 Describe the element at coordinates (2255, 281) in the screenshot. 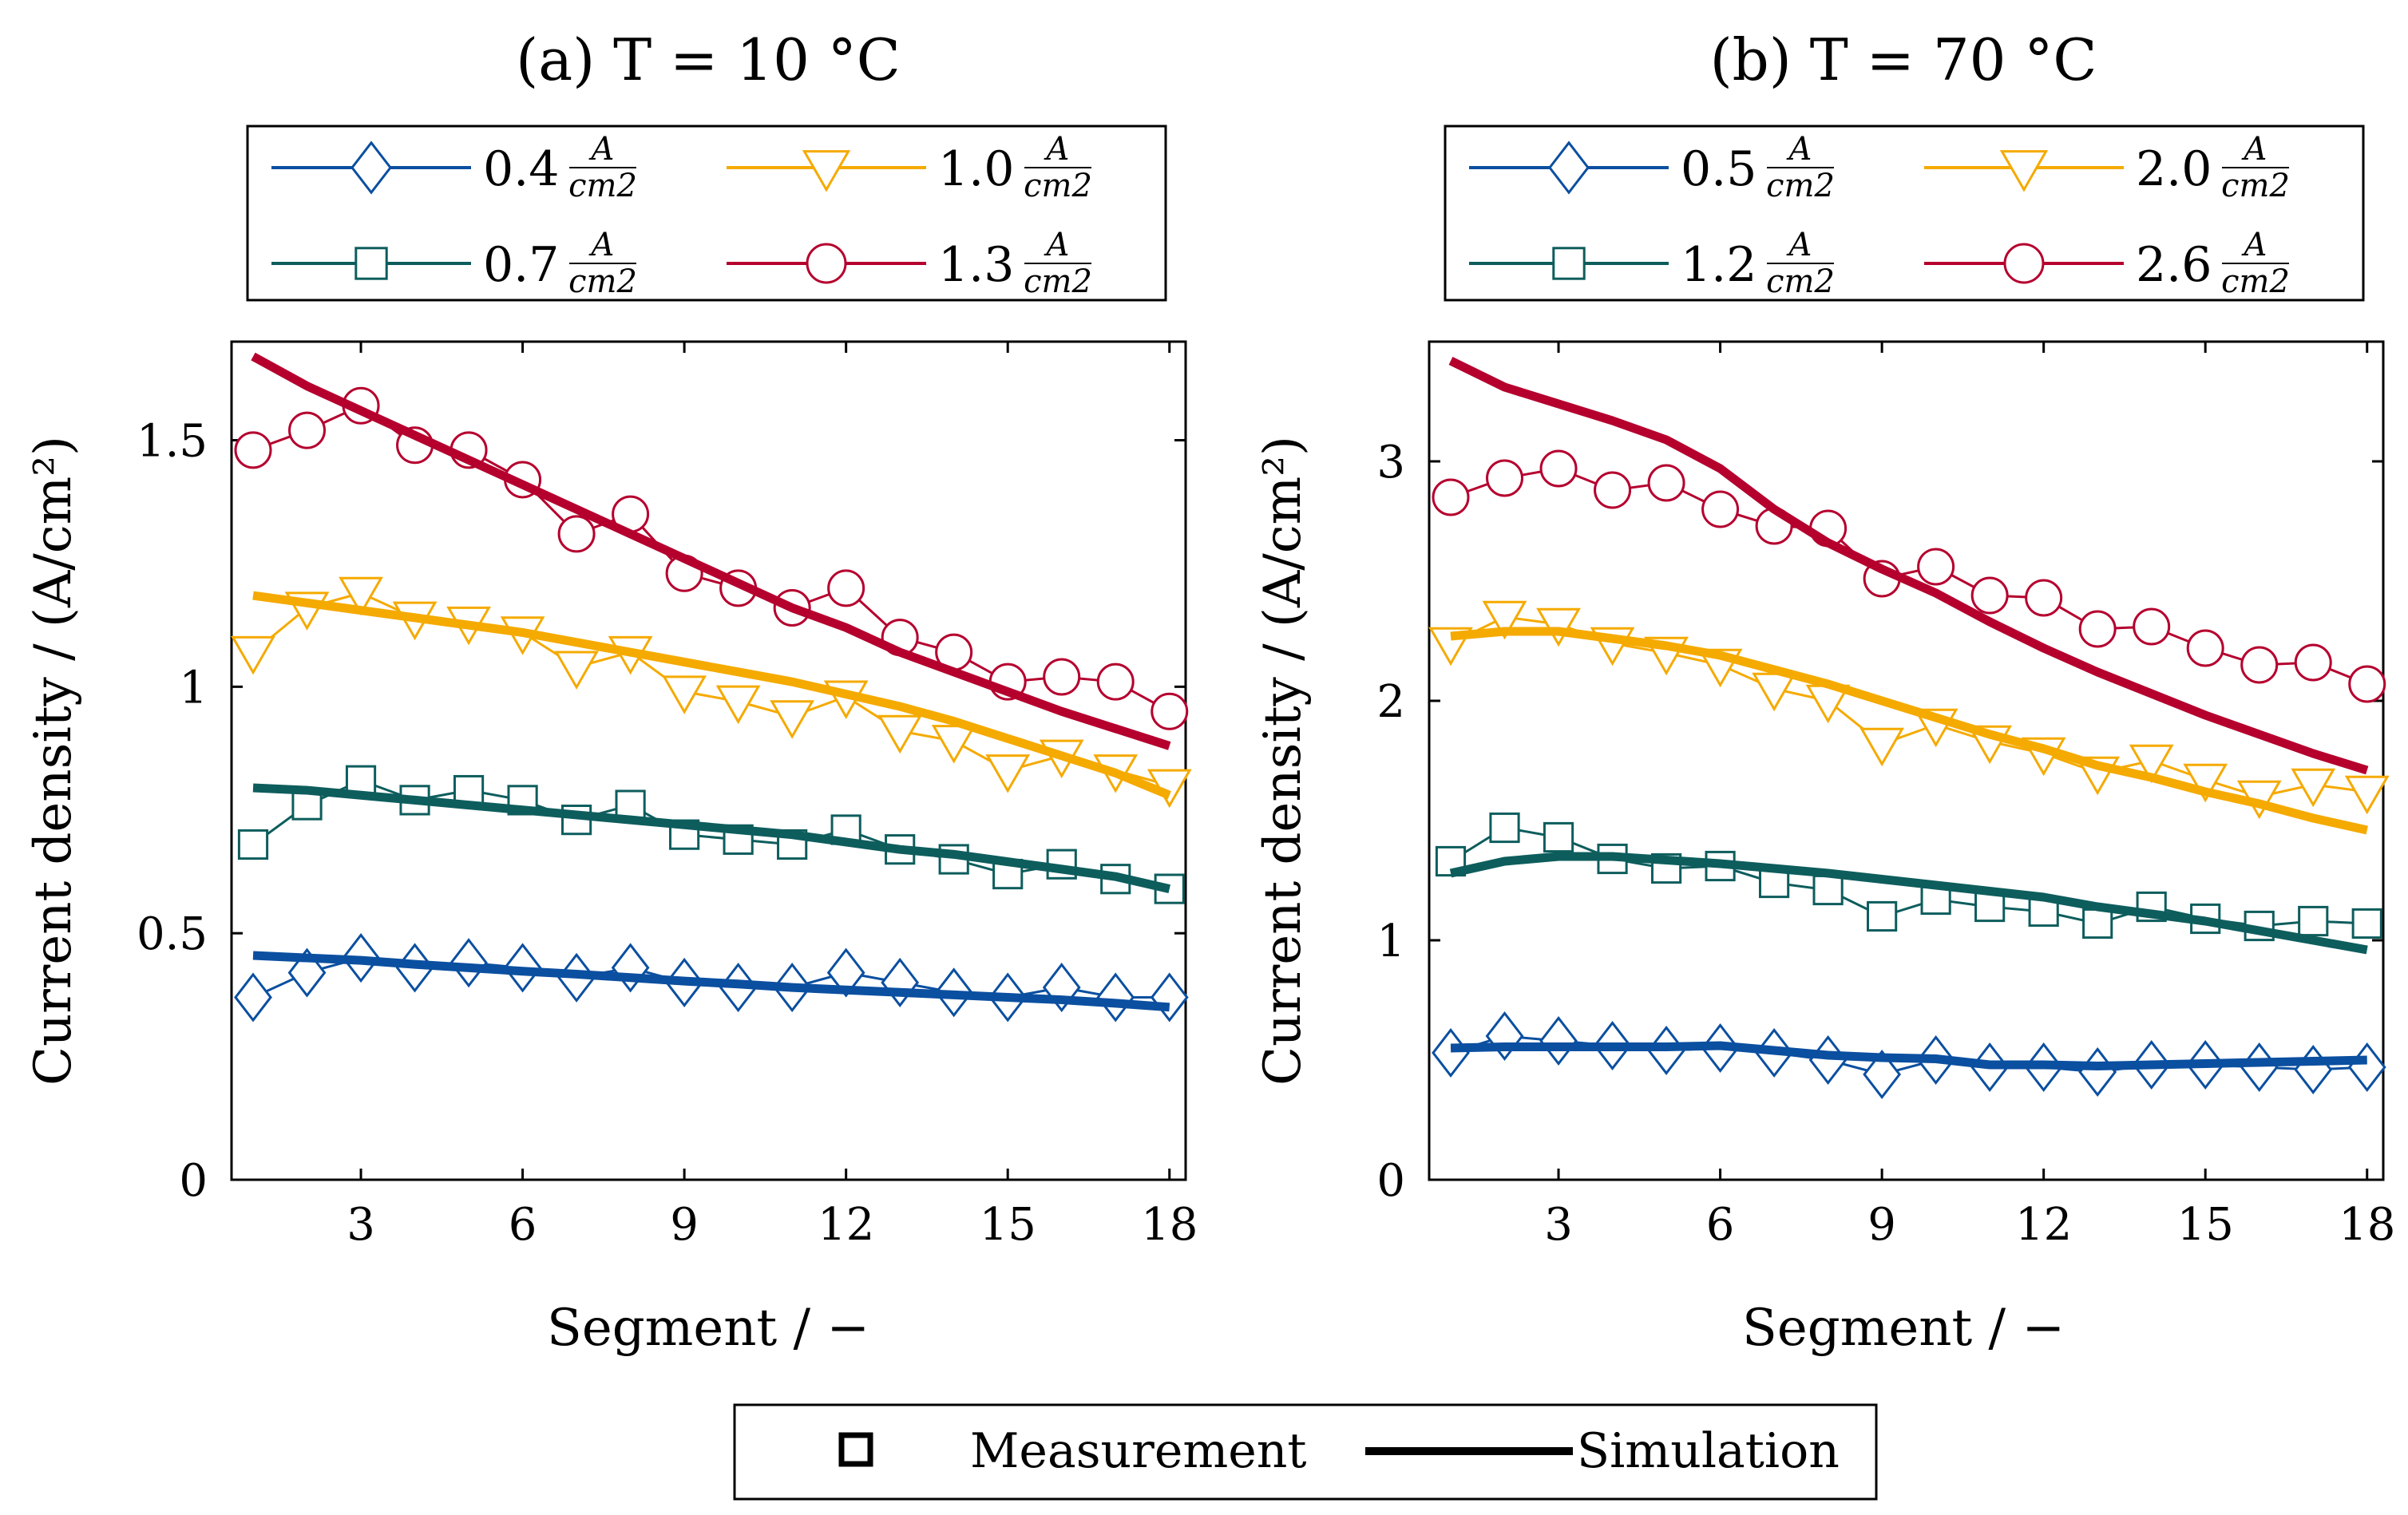

I see `panel-b-legend-unit-den-3: cm2` at that location.